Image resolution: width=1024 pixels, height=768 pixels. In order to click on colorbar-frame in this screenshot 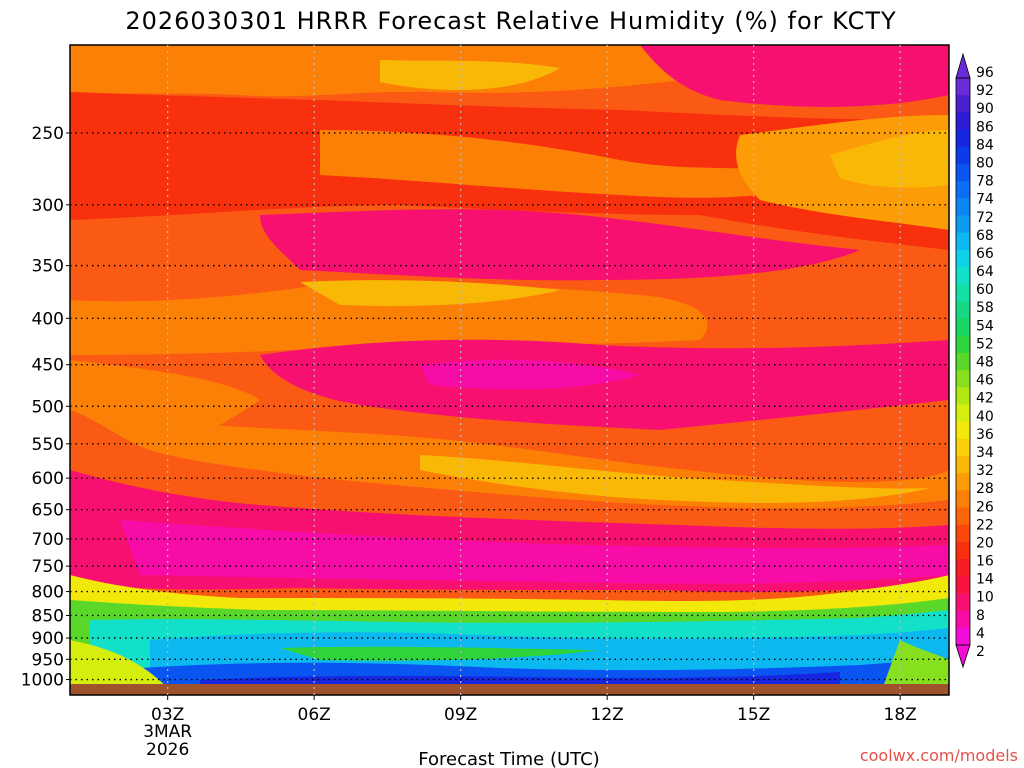, I will do `click(963, 361)`.